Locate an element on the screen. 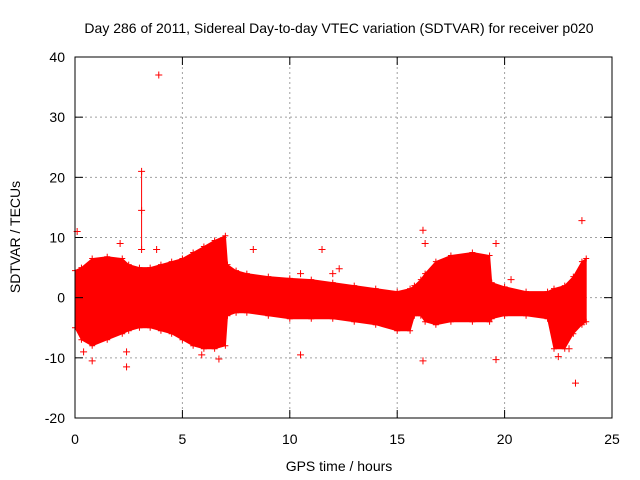 This screenshot has height=480, width=640. y-tick-label: 0 is located at coordinates (61, 298).